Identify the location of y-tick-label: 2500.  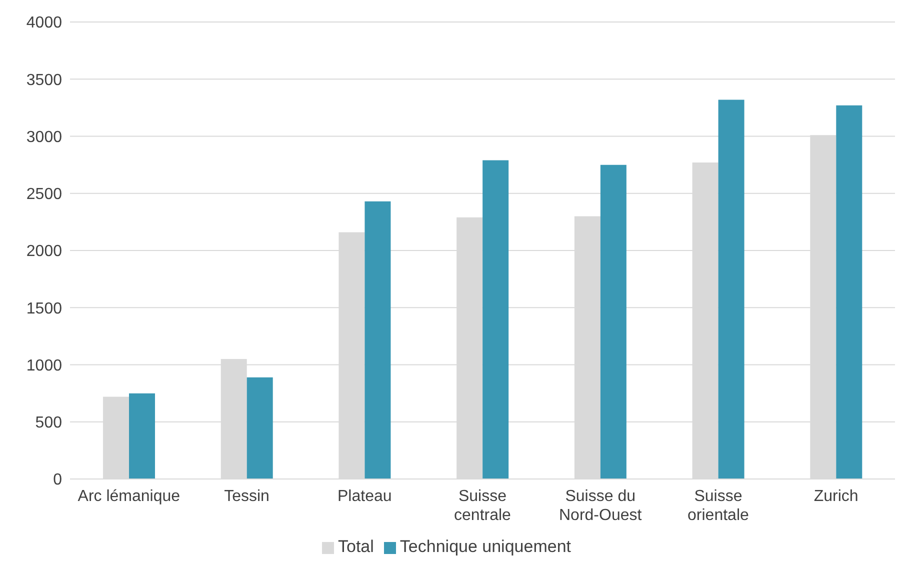
(44, 195).